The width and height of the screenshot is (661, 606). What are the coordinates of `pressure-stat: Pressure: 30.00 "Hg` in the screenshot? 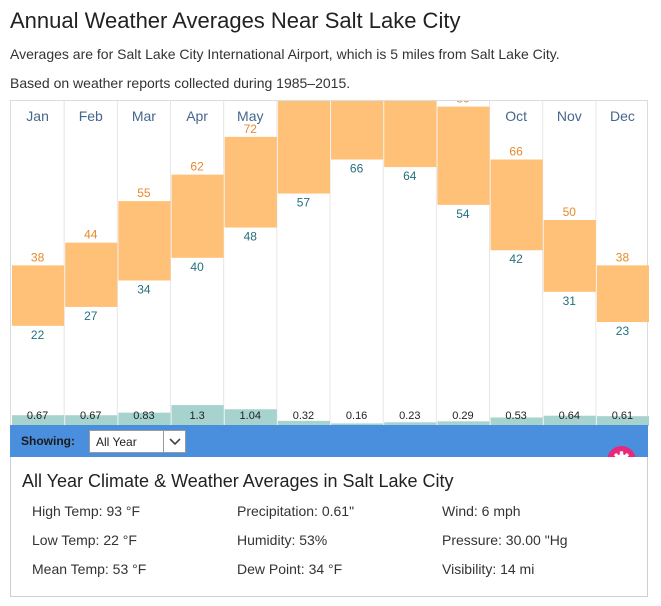 It's located at (505, 540).